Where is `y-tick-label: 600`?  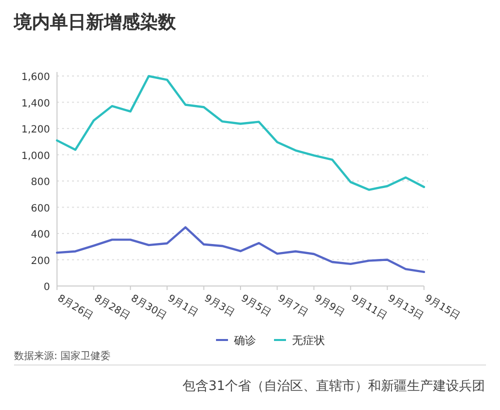
y-tick-label: 600 is located at coordinates (40, 208).